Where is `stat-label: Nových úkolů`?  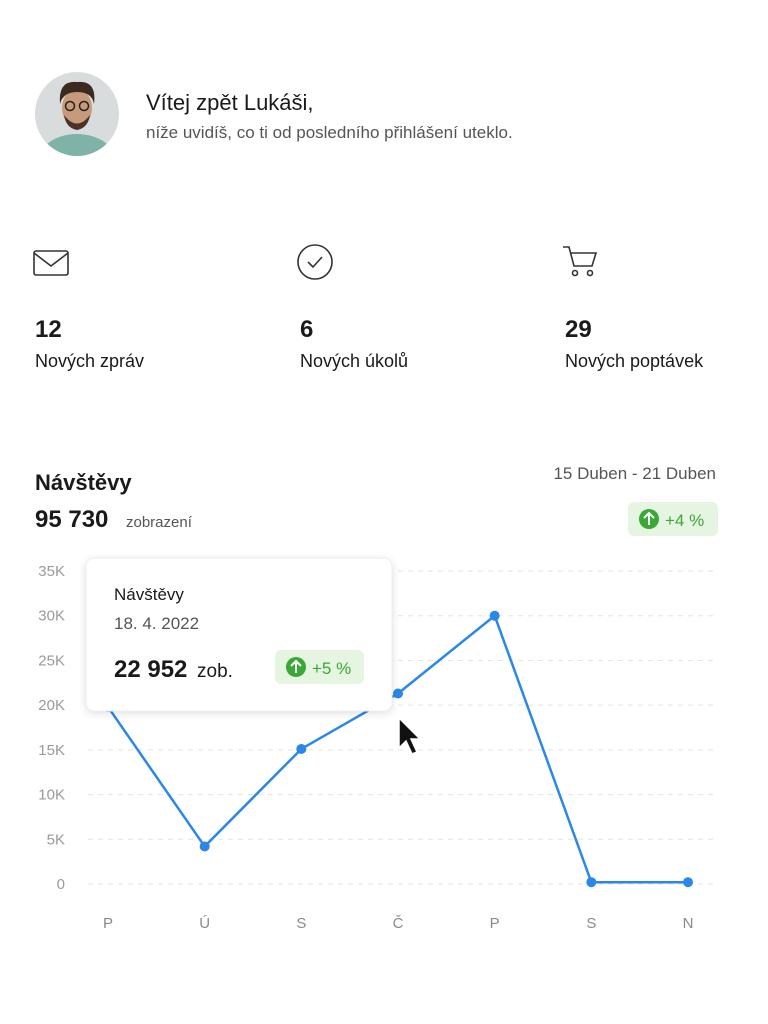 stat-label: Nových úkolů is located at coordinates (354, 361).